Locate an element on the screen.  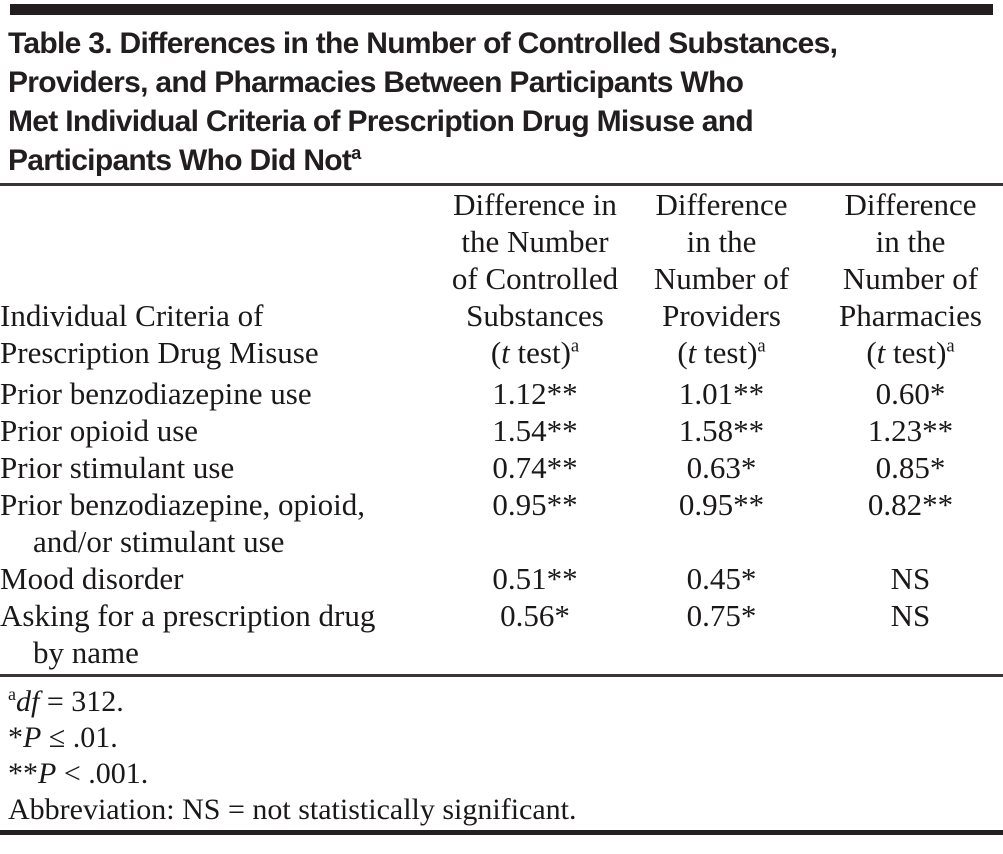
substances-value: 0.56* is located at coordinates (535, 615).